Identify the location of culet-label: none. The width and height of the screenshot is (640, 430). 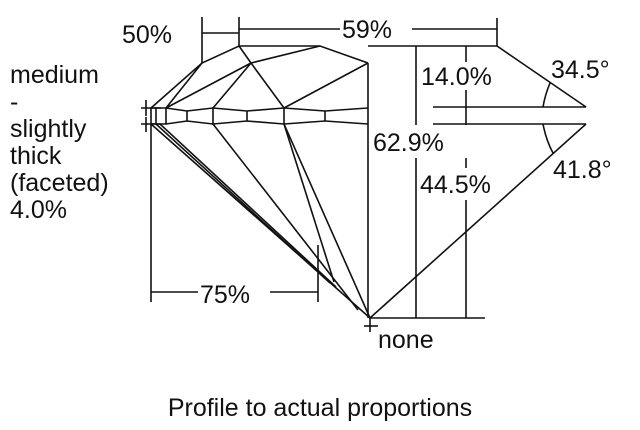
(406, 340).